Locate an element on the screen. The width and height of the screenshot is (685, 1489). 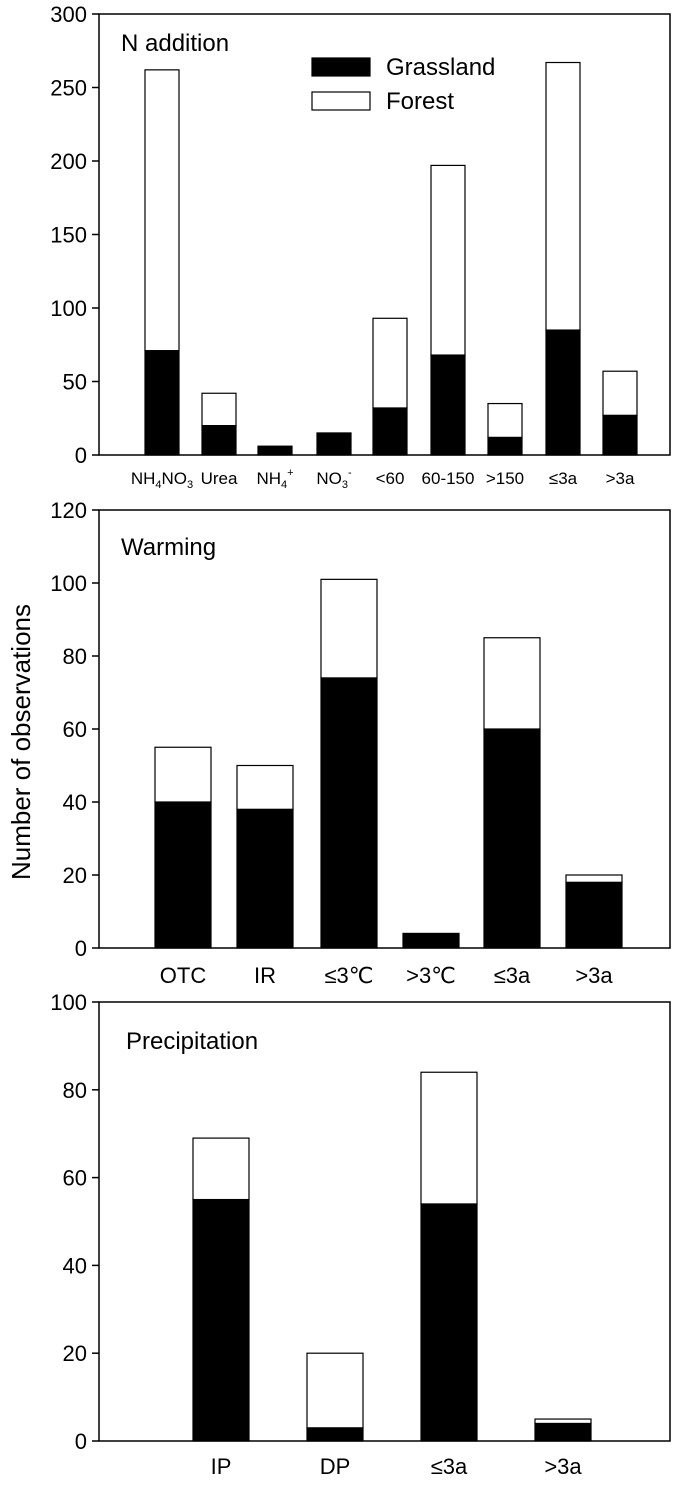
y-axis-label: Number of observations is located at coordinates (21, 742).